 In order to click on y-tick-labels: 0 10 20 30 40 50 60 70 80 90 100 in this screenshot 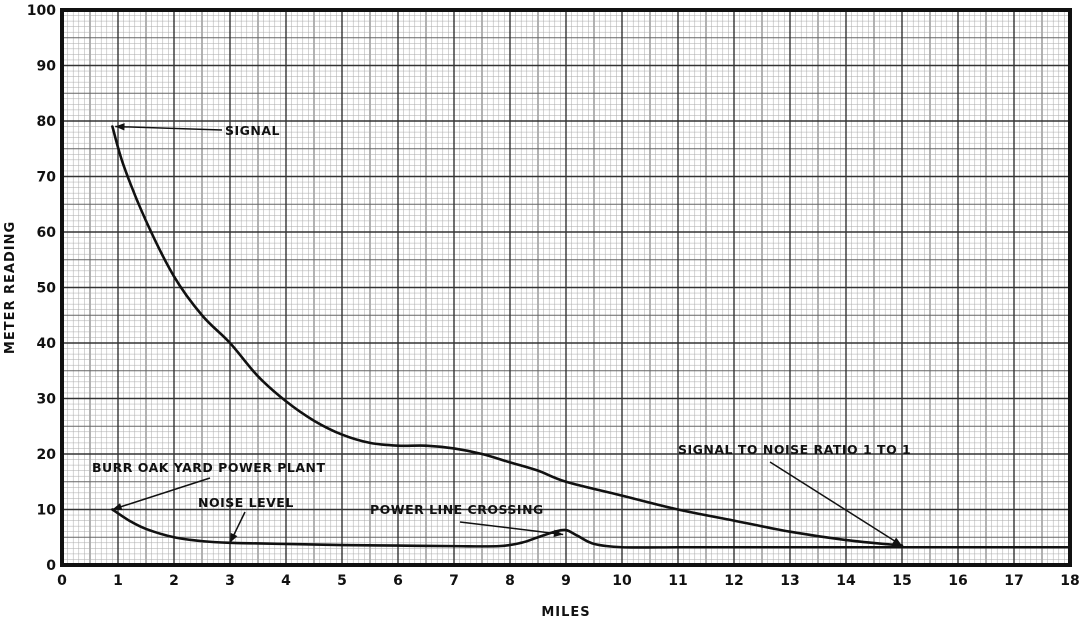, I will do `click(41, 288)`.